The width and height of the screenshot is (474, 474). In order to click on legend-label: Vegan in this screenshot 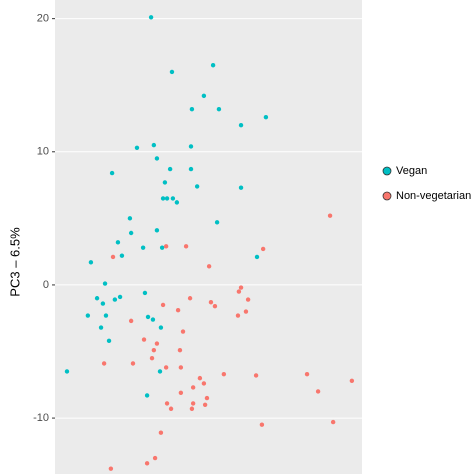, I will do `click(411, 171)`.